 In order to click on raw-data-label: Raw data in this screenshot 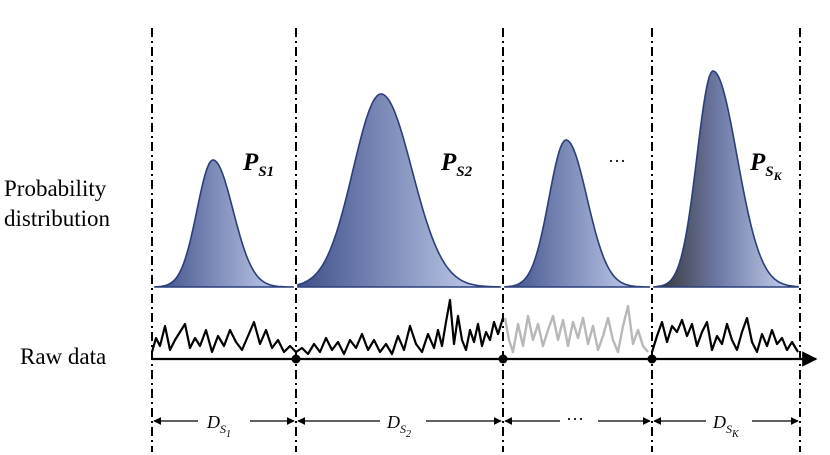, I will do `click(63, 356)`.